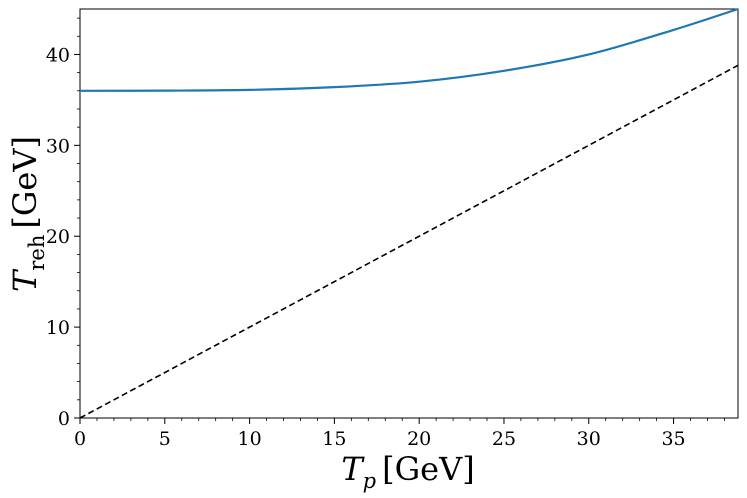 The height and width of the screenshot is (498, 747). Describe the element at coordinates (58, 328) in the screenshot. I see `y-tick-label: 10` at that location.